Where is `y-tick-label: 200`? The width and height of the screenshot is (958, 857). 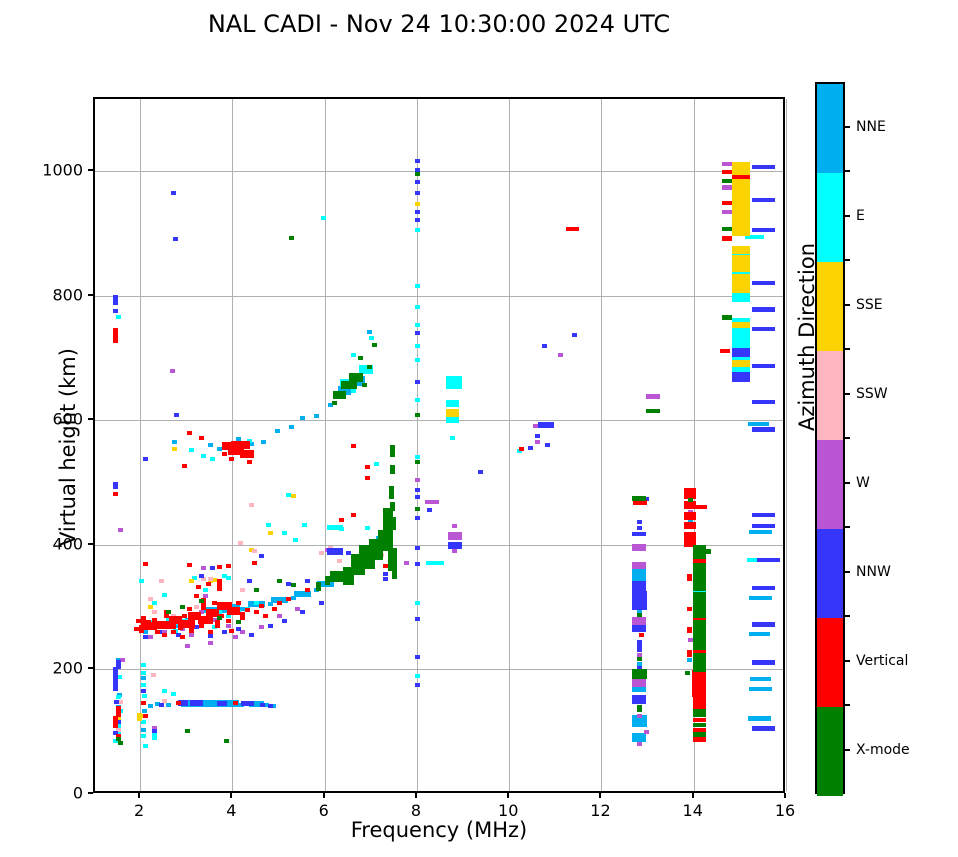 y-tick-label: 200 is located at coordinates (67, 668).